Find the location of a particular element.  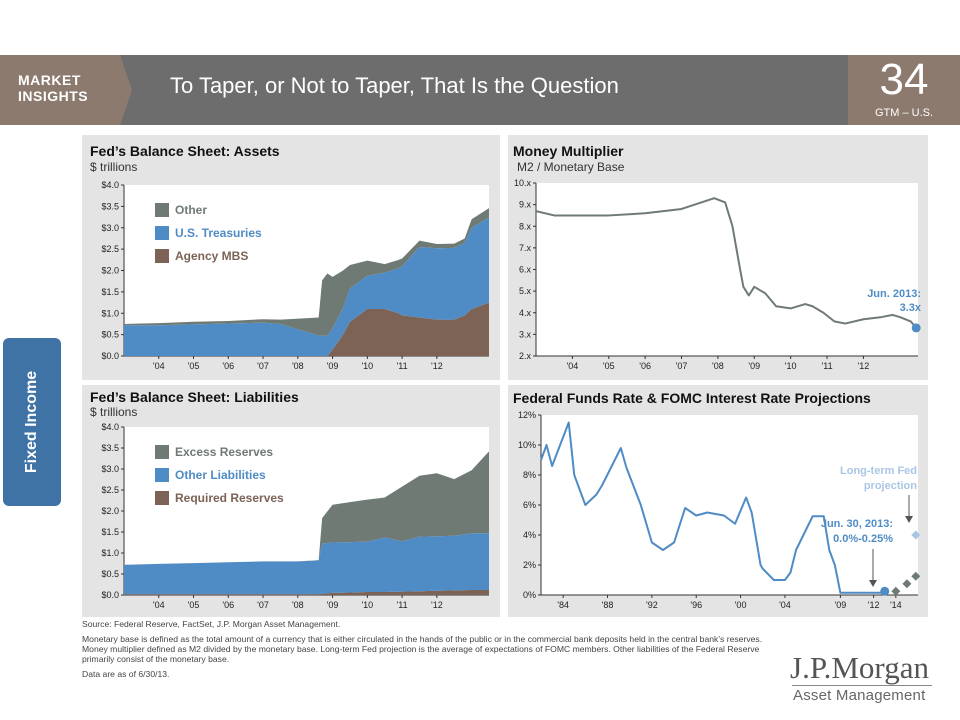

assets-chart-title: Fed’s Balance Sheet: Assets is located at coordinates (185, 151).